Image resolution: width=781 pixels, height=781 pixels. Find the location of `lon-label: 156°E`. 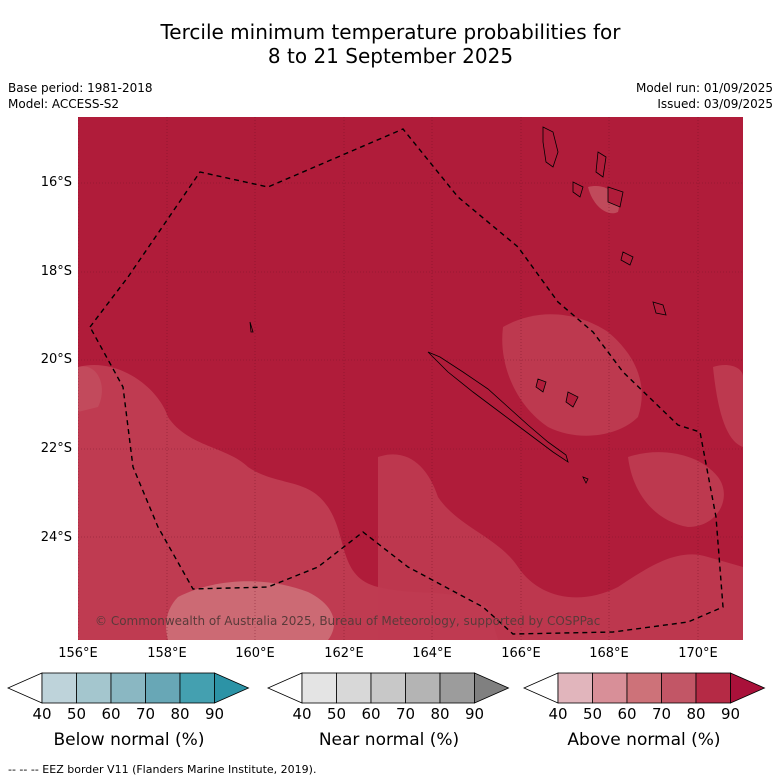

lon-label: 156°E is located at coordinates (78, 653).